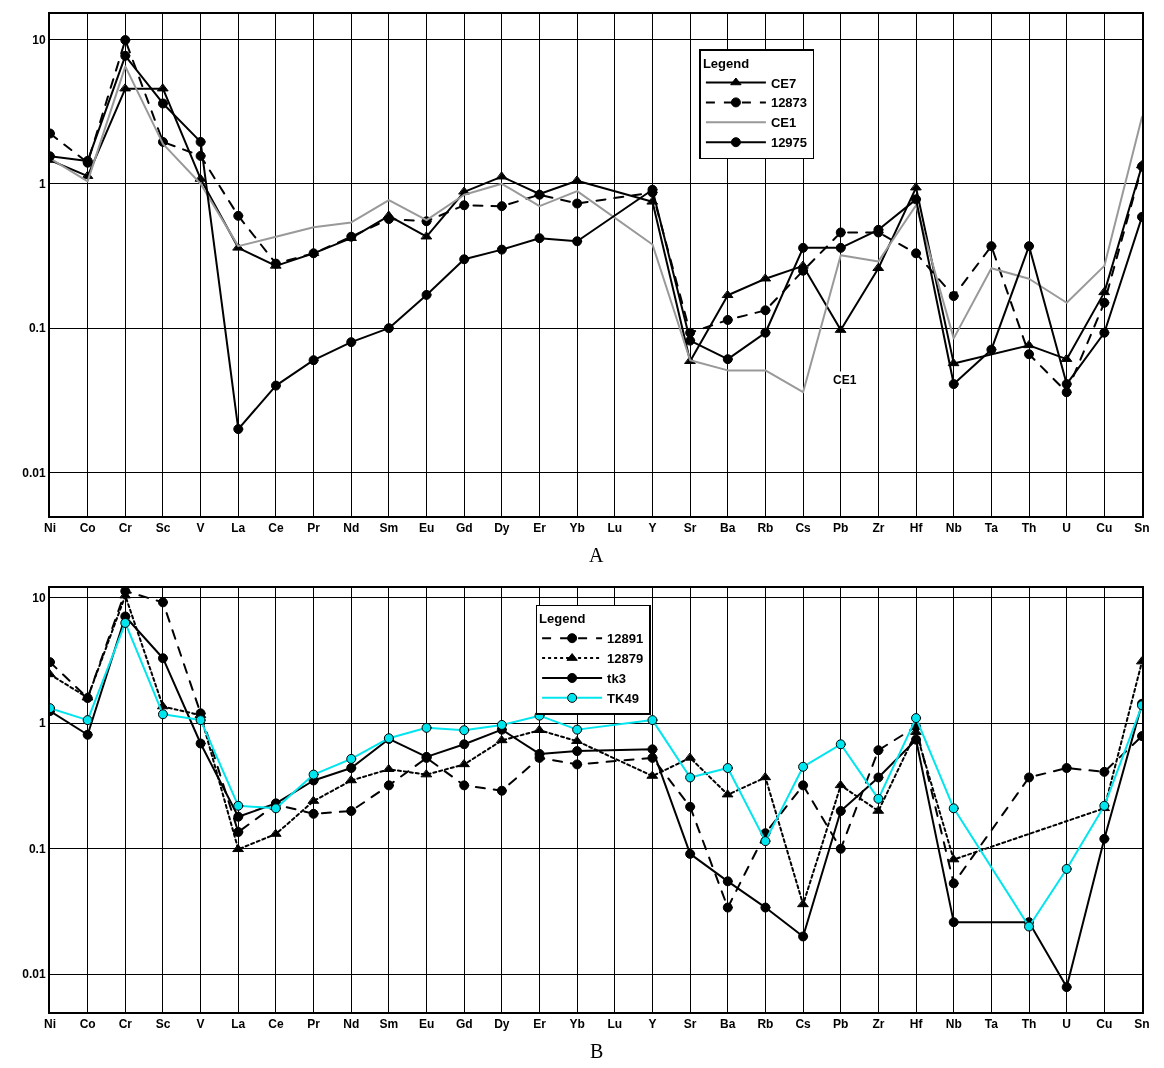 Image resolution: width=1164 pixels, height=1068 pixels. I want to click on legend-label: 12873, so click(789, 103).